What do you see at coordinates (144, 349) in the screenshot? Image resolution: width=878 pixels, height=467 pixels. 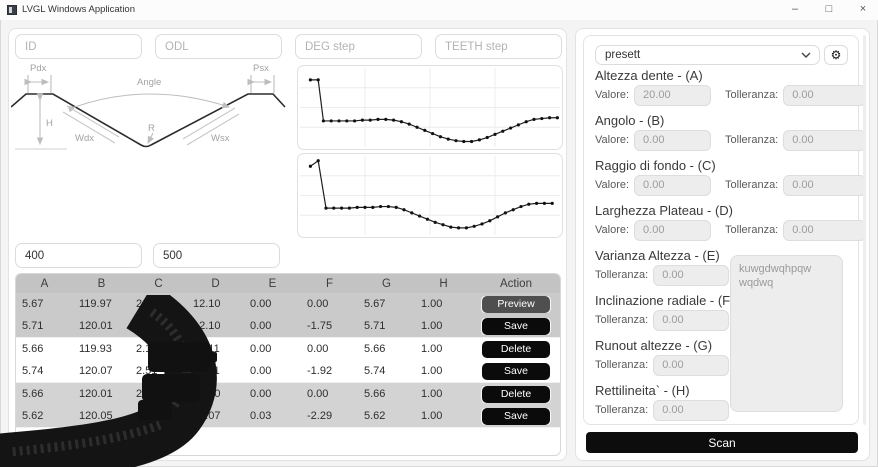 I see `table-cell: 2.1` at bounding box center [144, 349].